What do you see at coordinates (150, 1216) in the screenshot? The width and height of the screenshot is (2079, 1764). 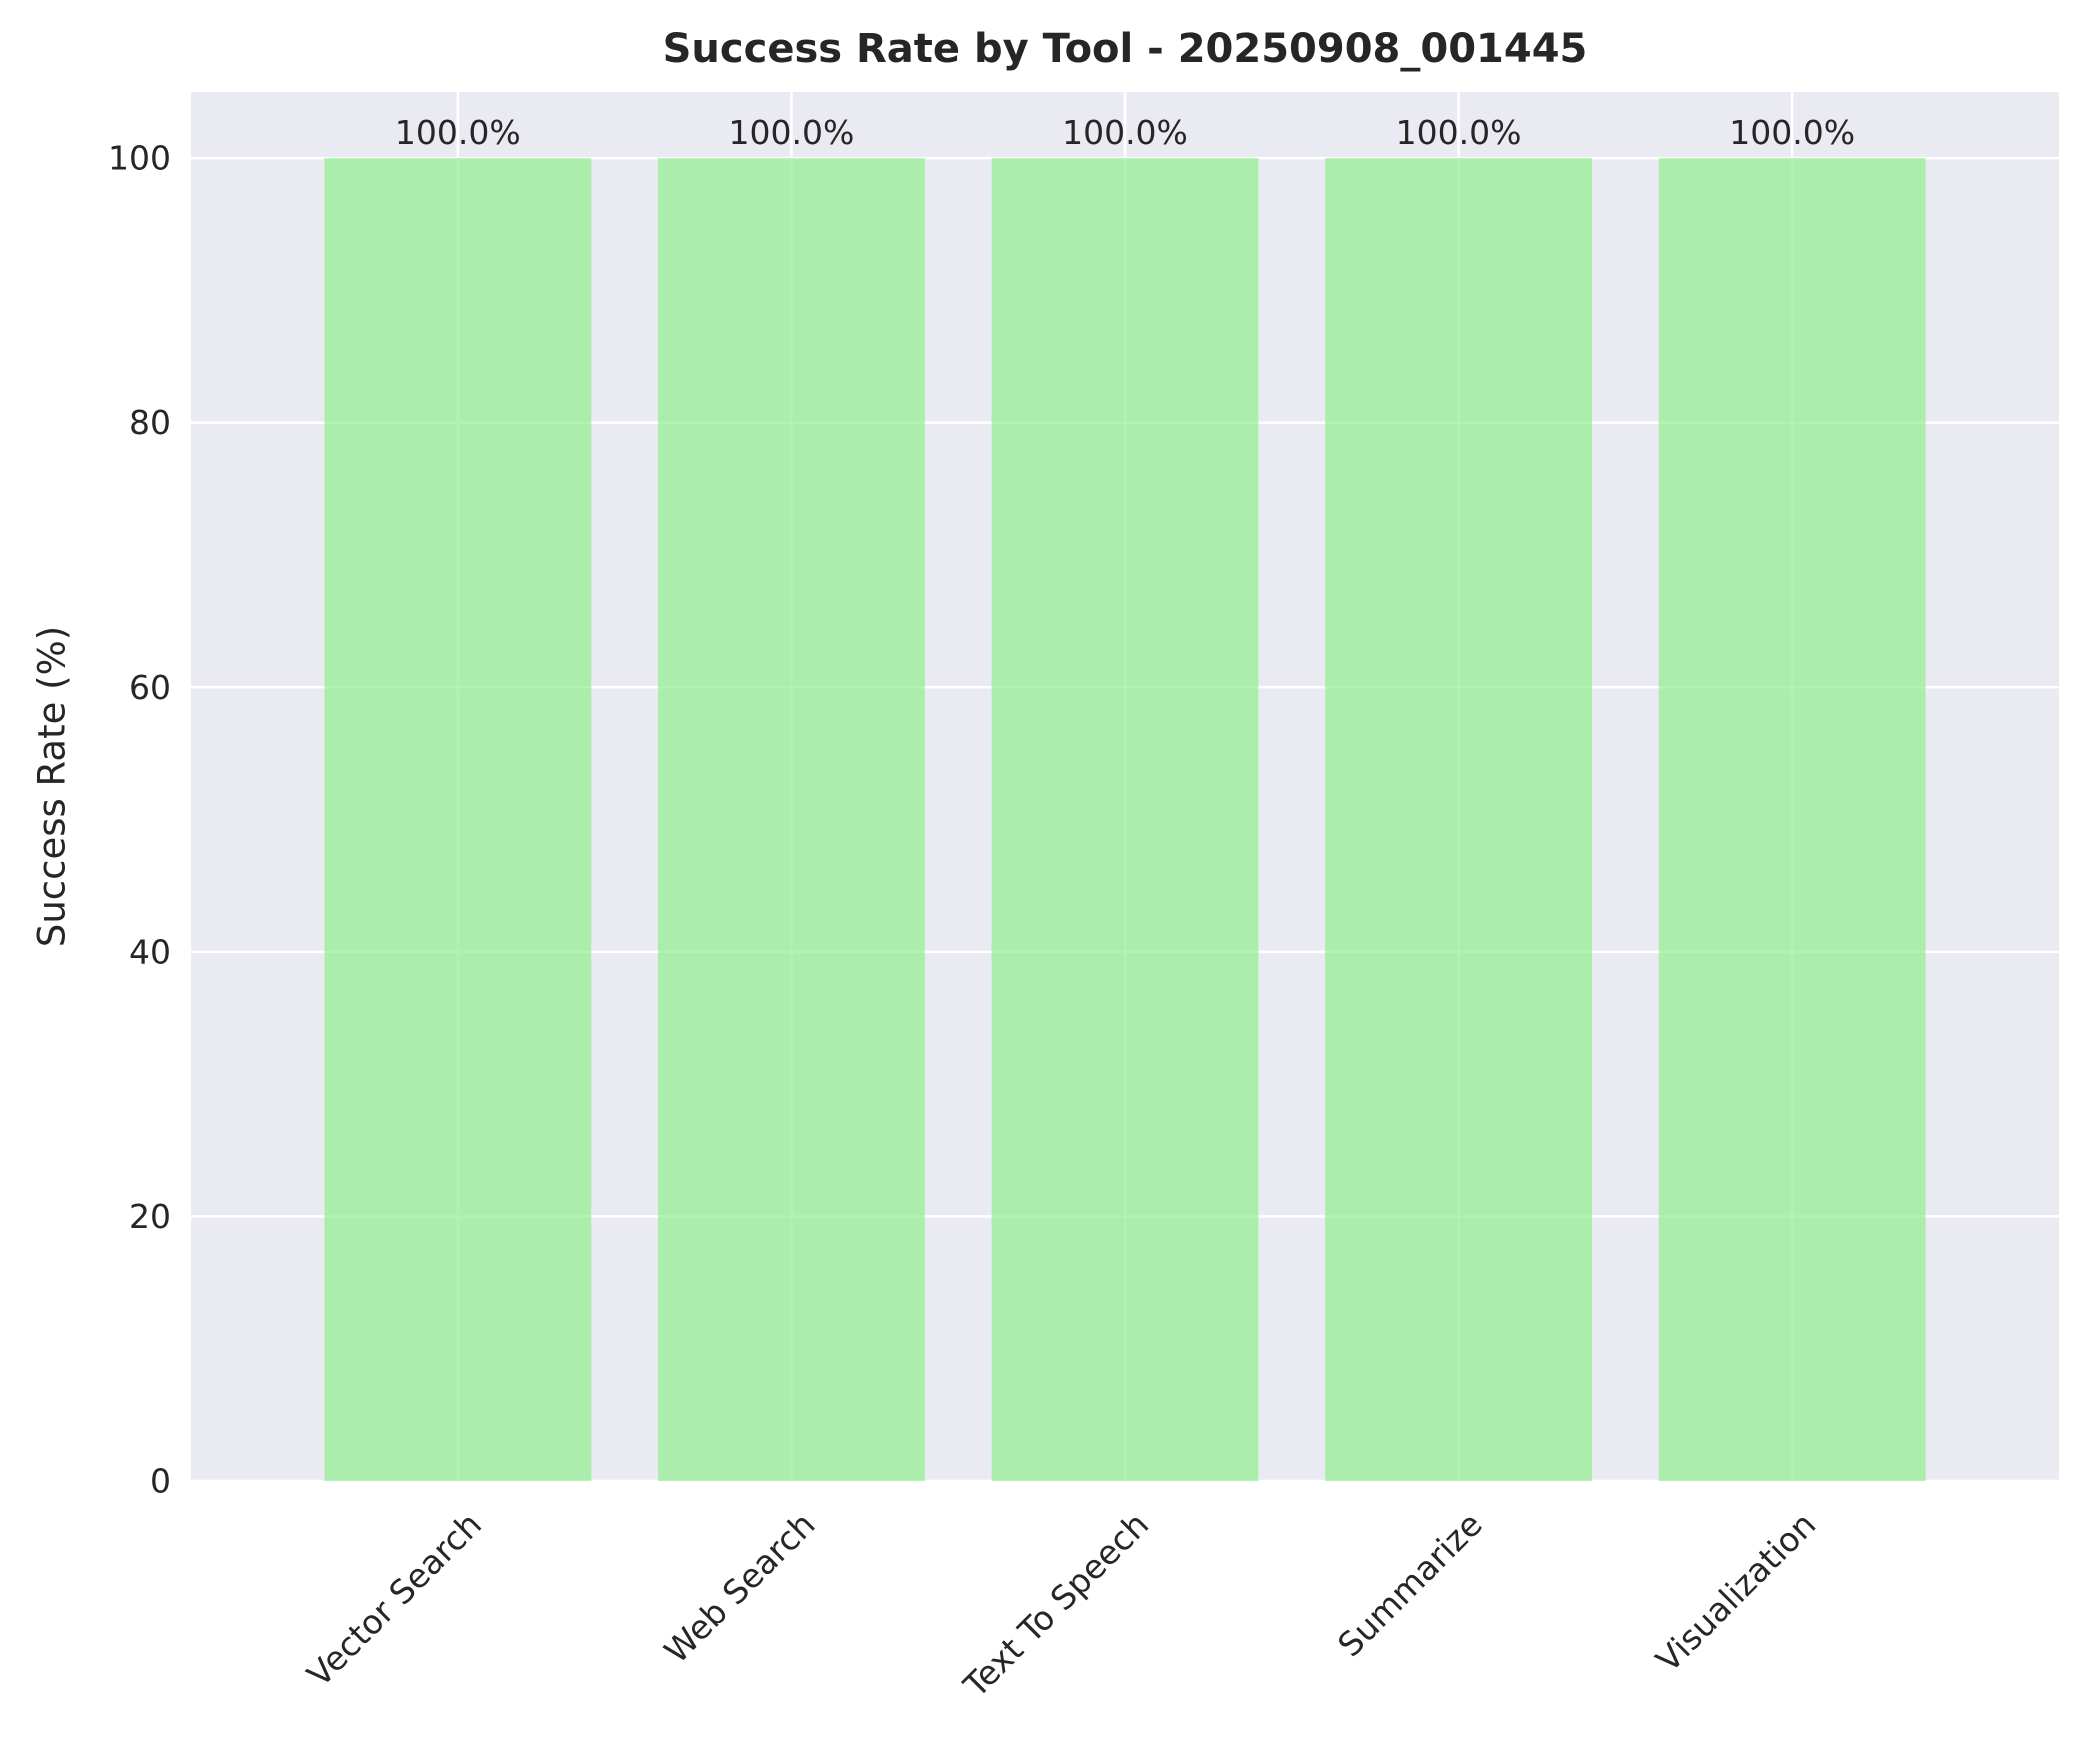 I see `y-tick-label-1: 20` at bounding box center [150, 1216].